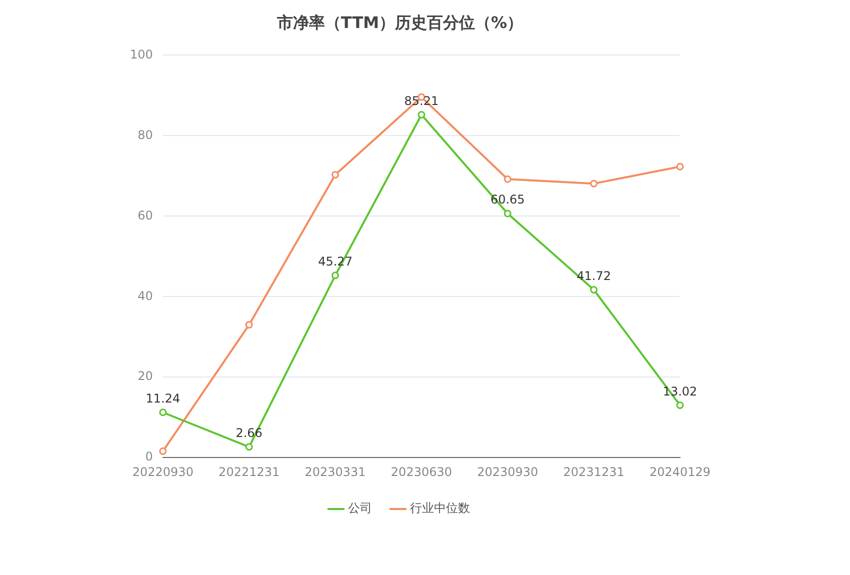  What do you see at coordinates (593, 275) in the screenshot?
I see `data-label: 41.72` at bounding box center [593, 275].